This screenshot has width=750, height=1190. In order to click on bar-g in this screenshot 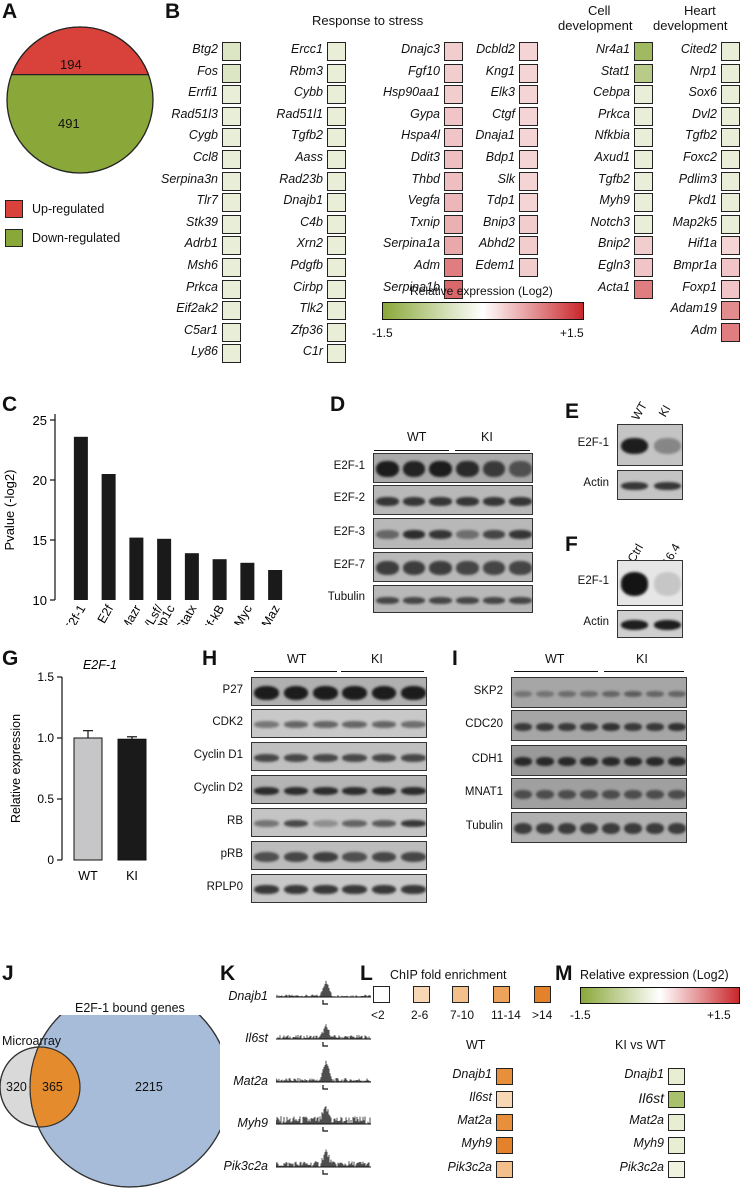, I will do `click(88, 799)`.